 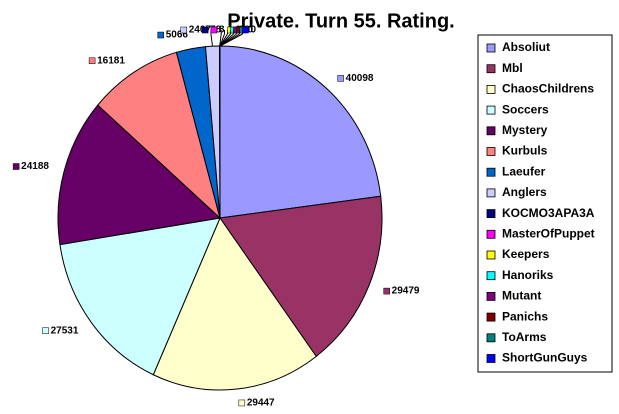 What do you see at coordinates (545, 358) in the screenshot?
I see `legend-label: ShortGunGuys` at bounding box center [545, 358].